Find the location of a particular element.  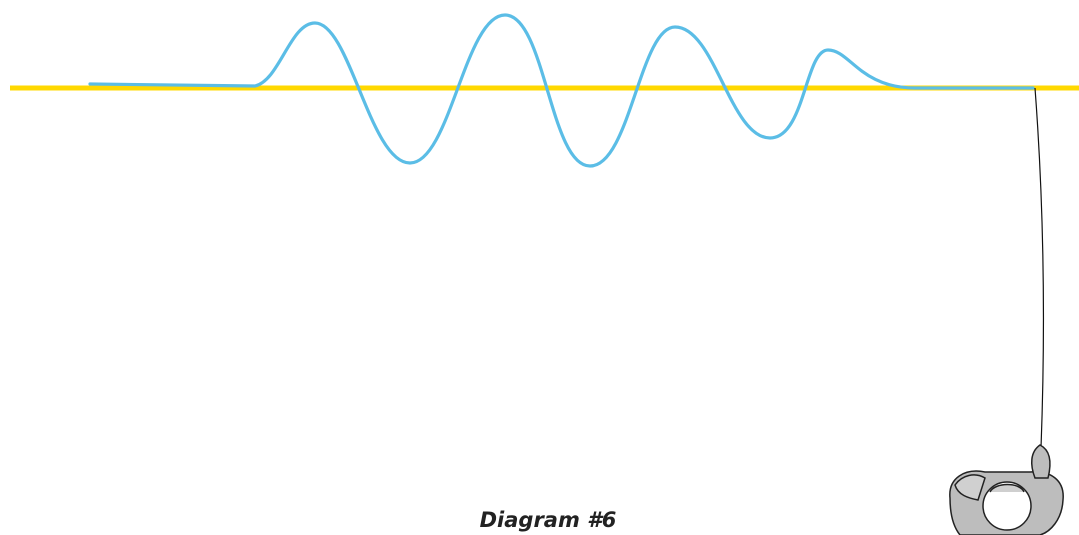

angler is located at coordinates (1006, 489).